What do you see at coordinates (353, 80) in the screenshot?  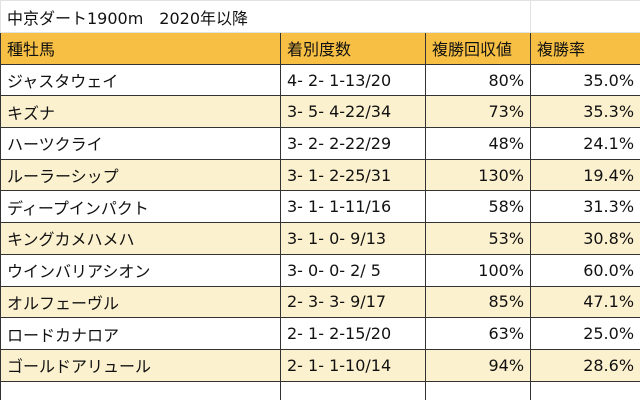 I see `record-cell: 4- 2- 1-13/20` at bounding box center [353, 80].